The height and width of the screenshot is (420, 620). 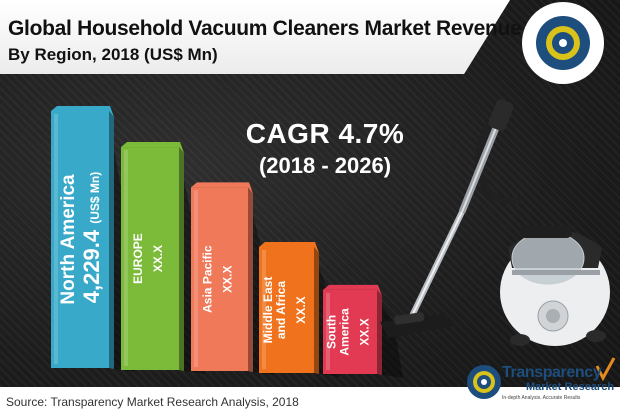 I want to click on brand-subtitle: Market Research, so click(x=570, y=387).